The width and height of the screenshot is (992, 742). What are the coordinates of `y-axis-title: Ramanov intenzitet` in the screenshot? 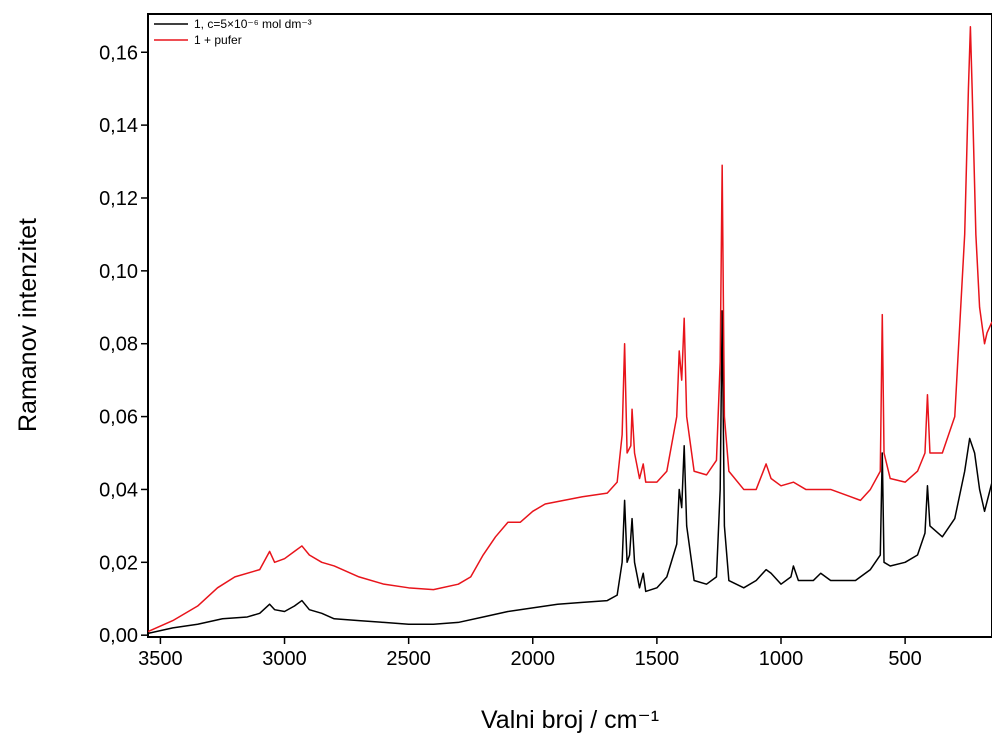 It's located at (28, 325).